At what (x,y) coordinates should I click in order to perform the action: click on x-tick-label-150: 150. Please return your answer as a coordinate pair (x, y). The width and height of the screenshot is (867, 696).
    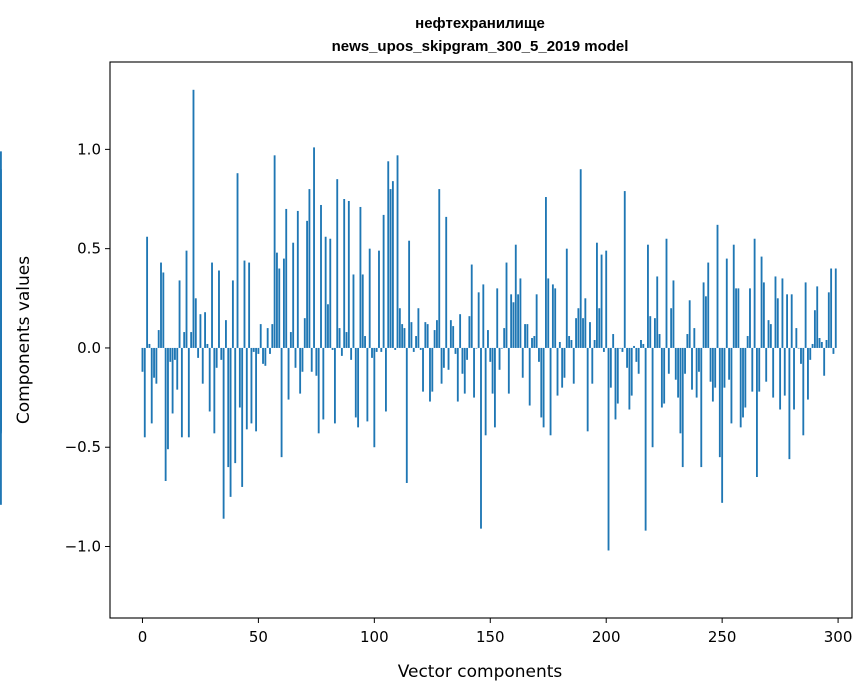
    Looking at the image, I should click on (490, 637).